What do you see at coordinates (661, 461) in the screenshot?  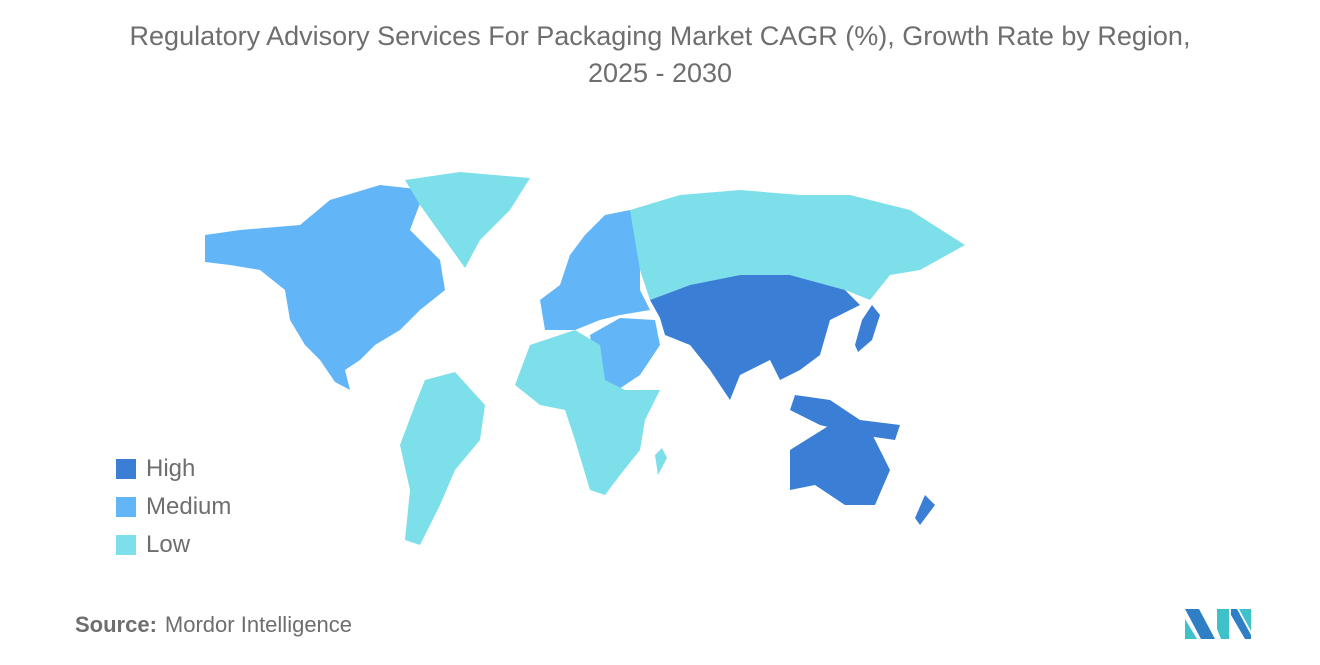 I see `madagascar` at bounding box center [661, 461].